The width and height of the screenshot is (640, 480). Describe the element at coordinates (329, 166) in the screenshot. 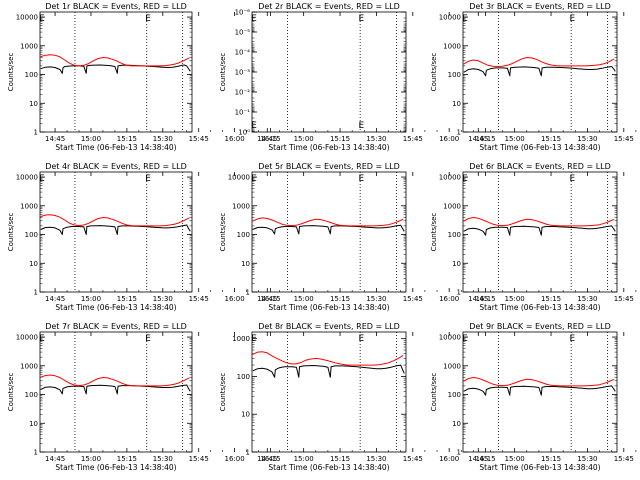

I see `chart-title: Det 5r BLACK = Events, RED = LLD` at that location.